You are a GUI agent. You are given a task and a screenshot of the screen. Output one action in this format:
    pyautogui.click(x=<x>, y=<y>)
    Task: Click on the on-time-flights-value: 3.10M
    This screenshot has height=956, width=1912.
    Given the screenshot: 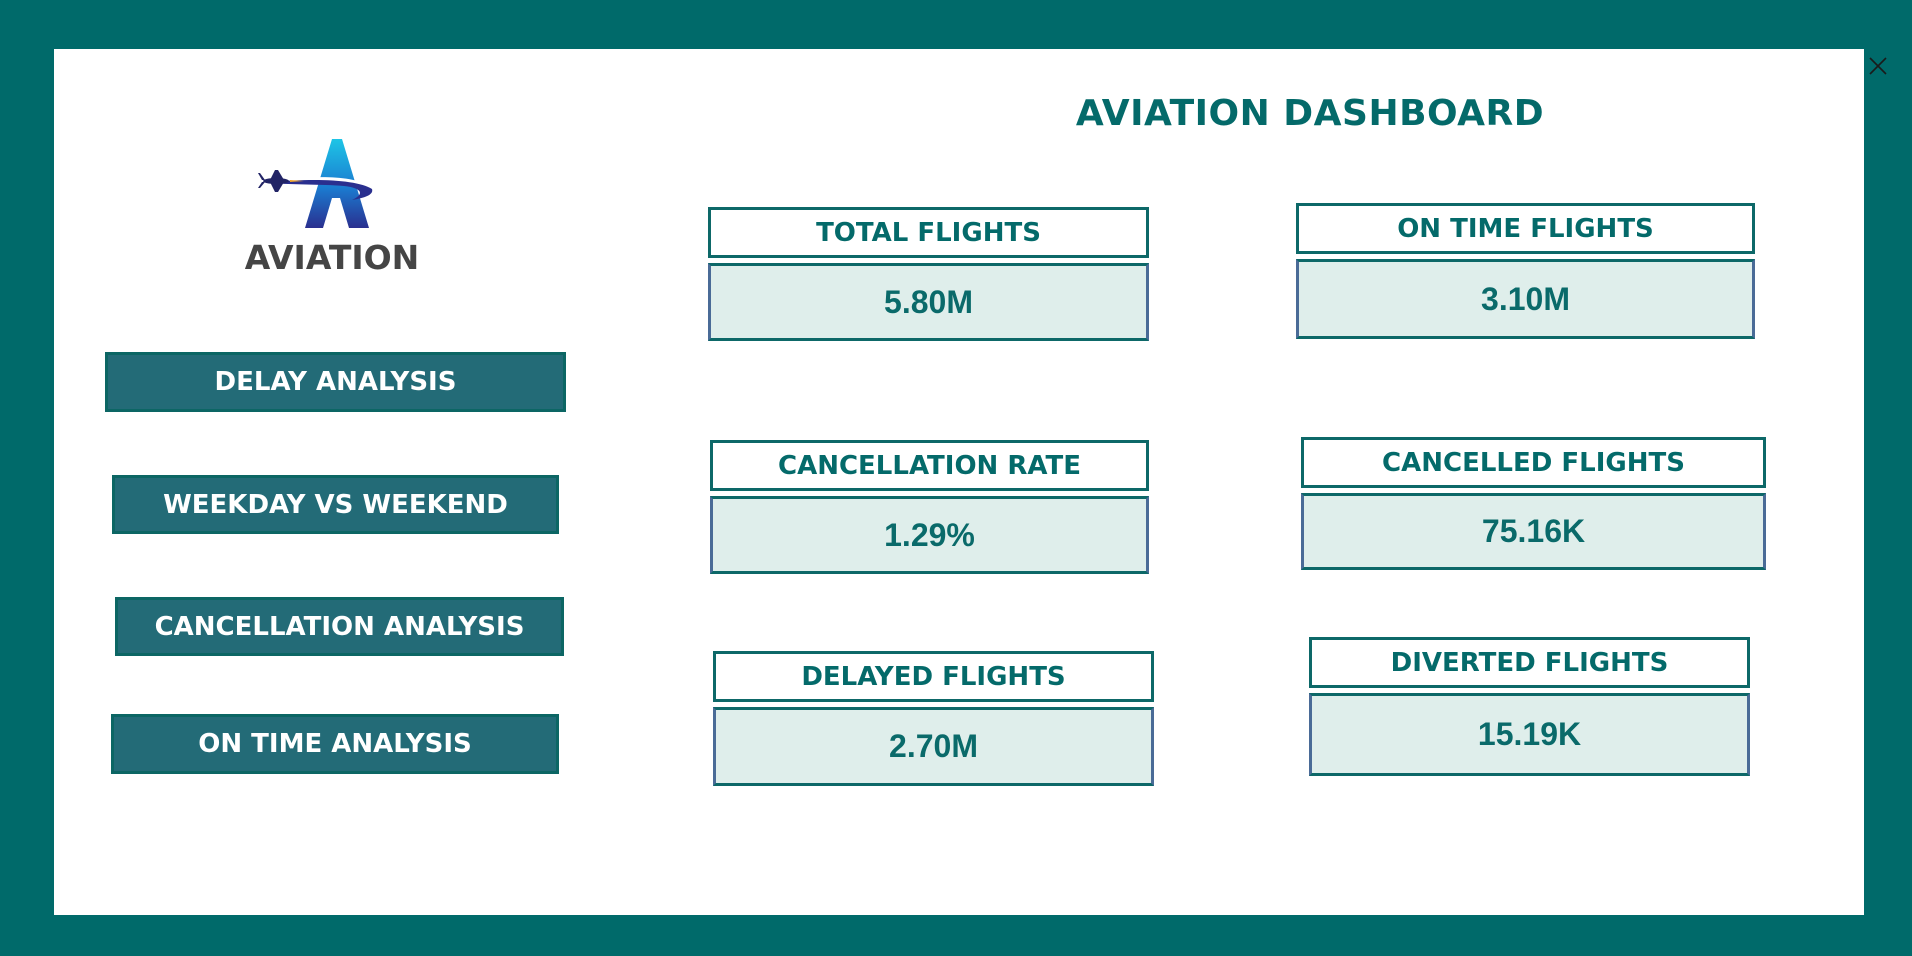 What is the action you would take?
    pyautogui.click(x=1525, y=299)
    